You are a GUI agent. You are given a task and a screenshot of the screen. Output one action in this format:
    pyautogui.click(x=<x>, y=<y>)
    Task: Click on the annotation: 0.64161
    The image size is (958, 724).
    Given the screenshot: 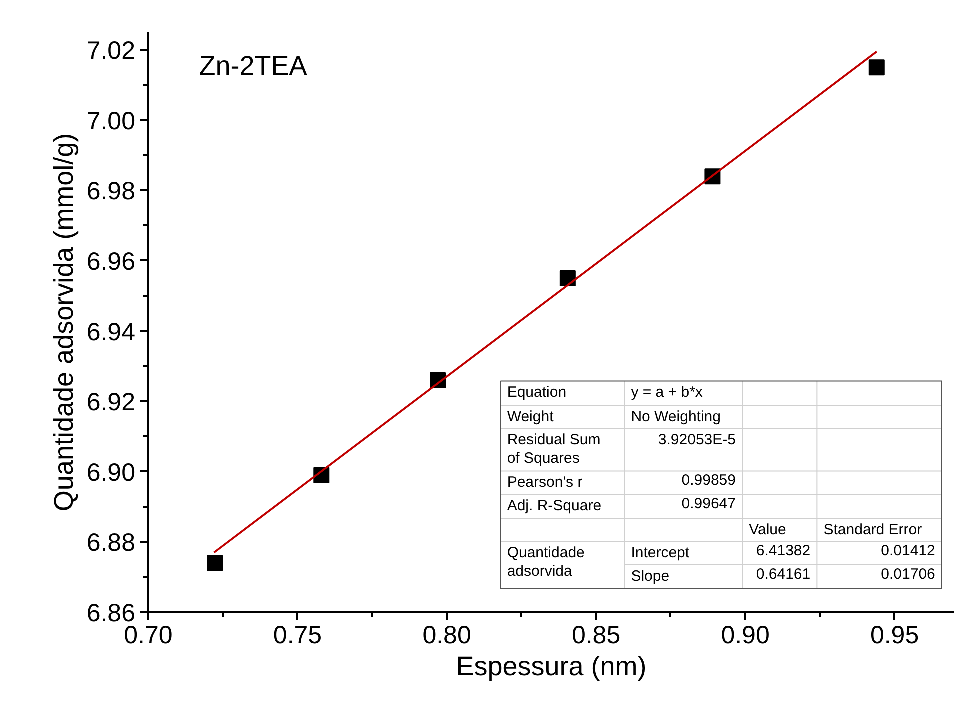 What is the action you would take?
    pyautogui.click(x=783, y=574)
    